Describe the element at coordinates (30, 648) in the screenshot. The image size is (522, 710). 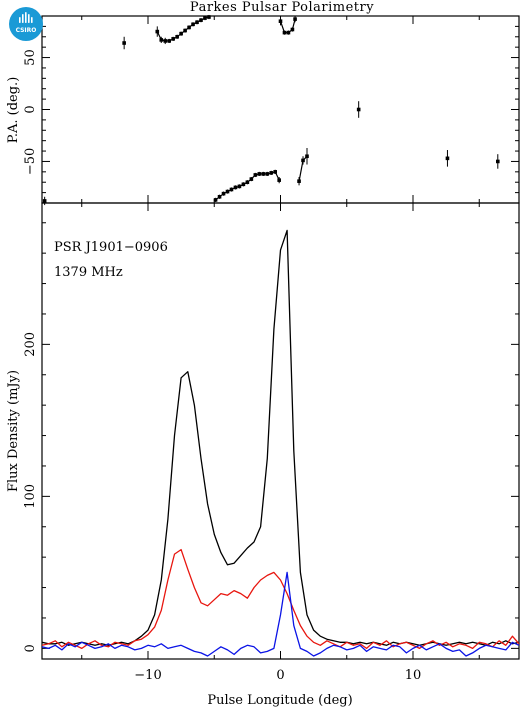
I see `flux-y-tick-label: 0` at that location.